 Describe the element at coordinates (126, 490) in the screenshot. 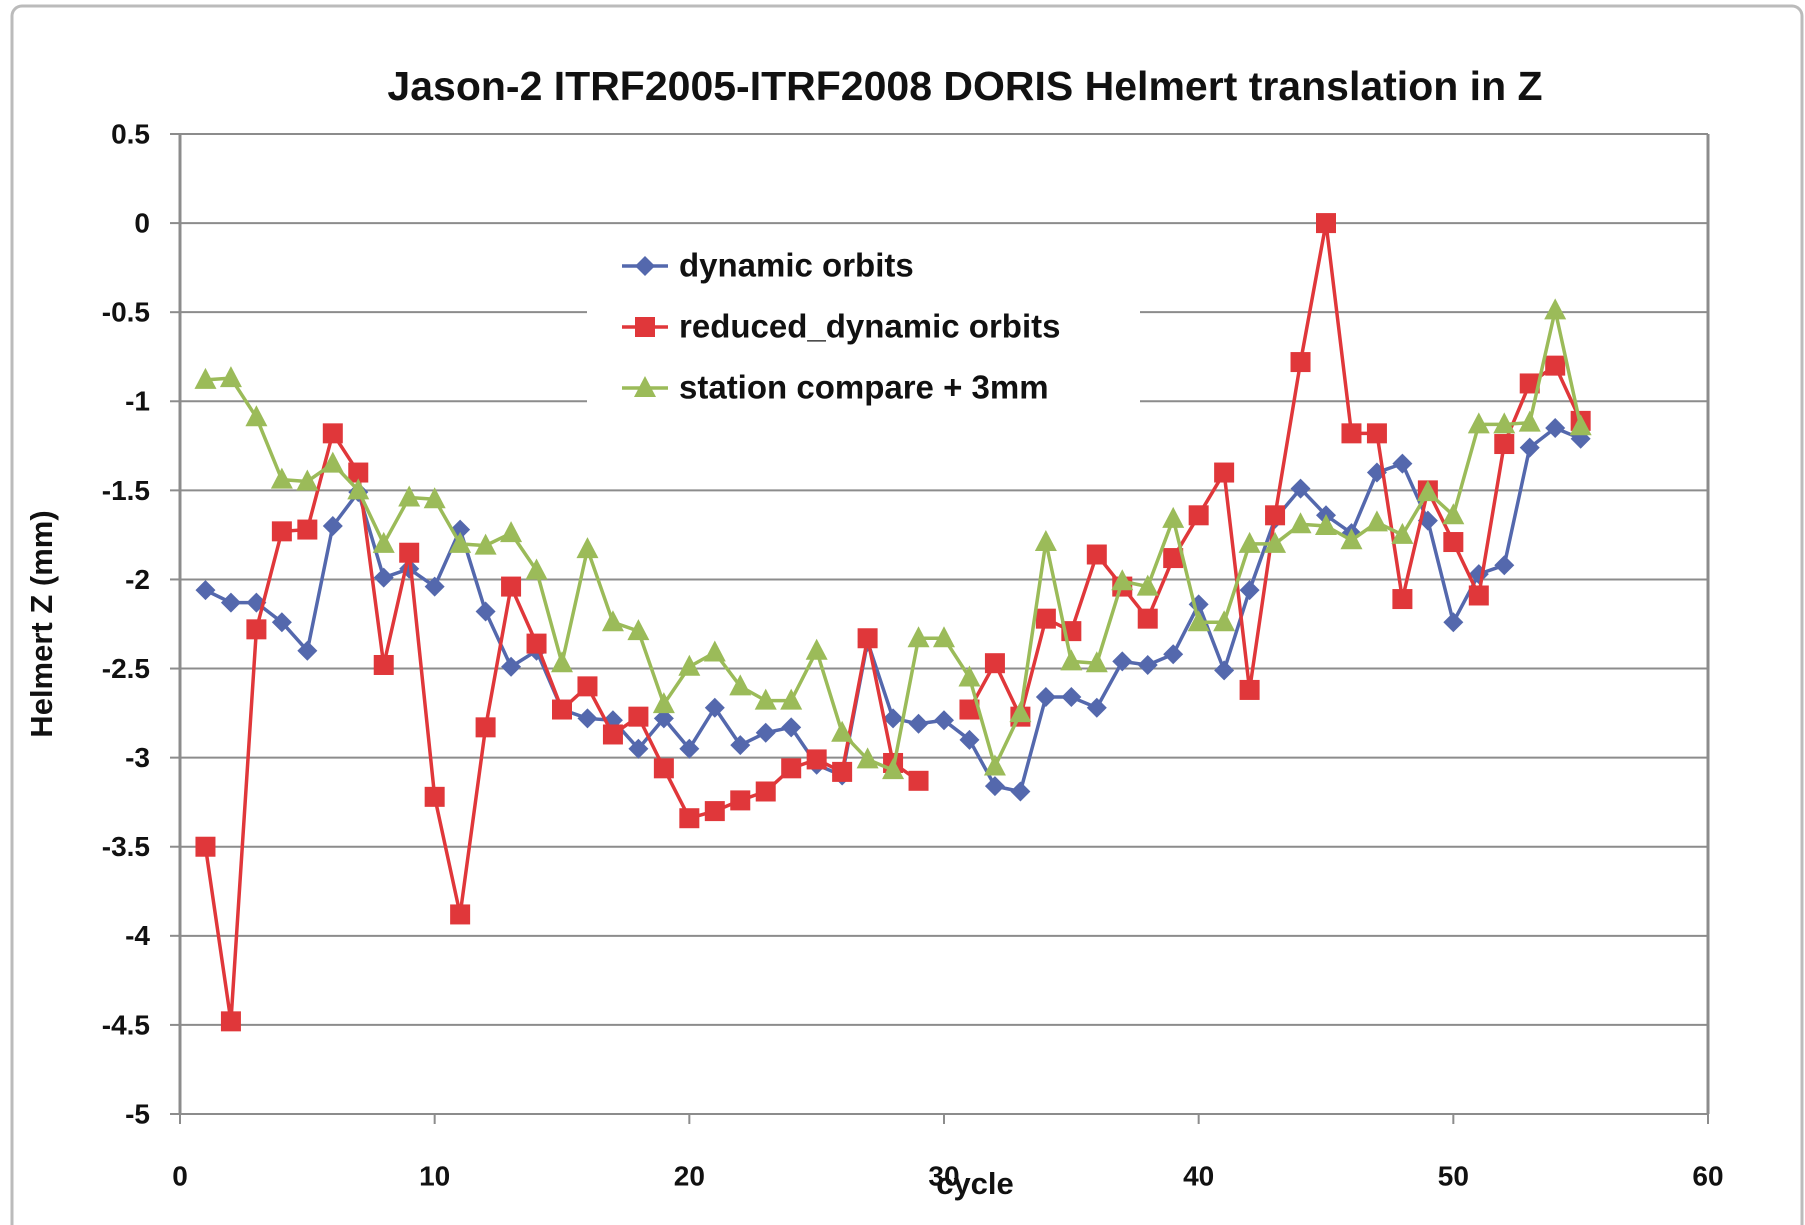

I see `y-tick-label: -1.5` at that location.